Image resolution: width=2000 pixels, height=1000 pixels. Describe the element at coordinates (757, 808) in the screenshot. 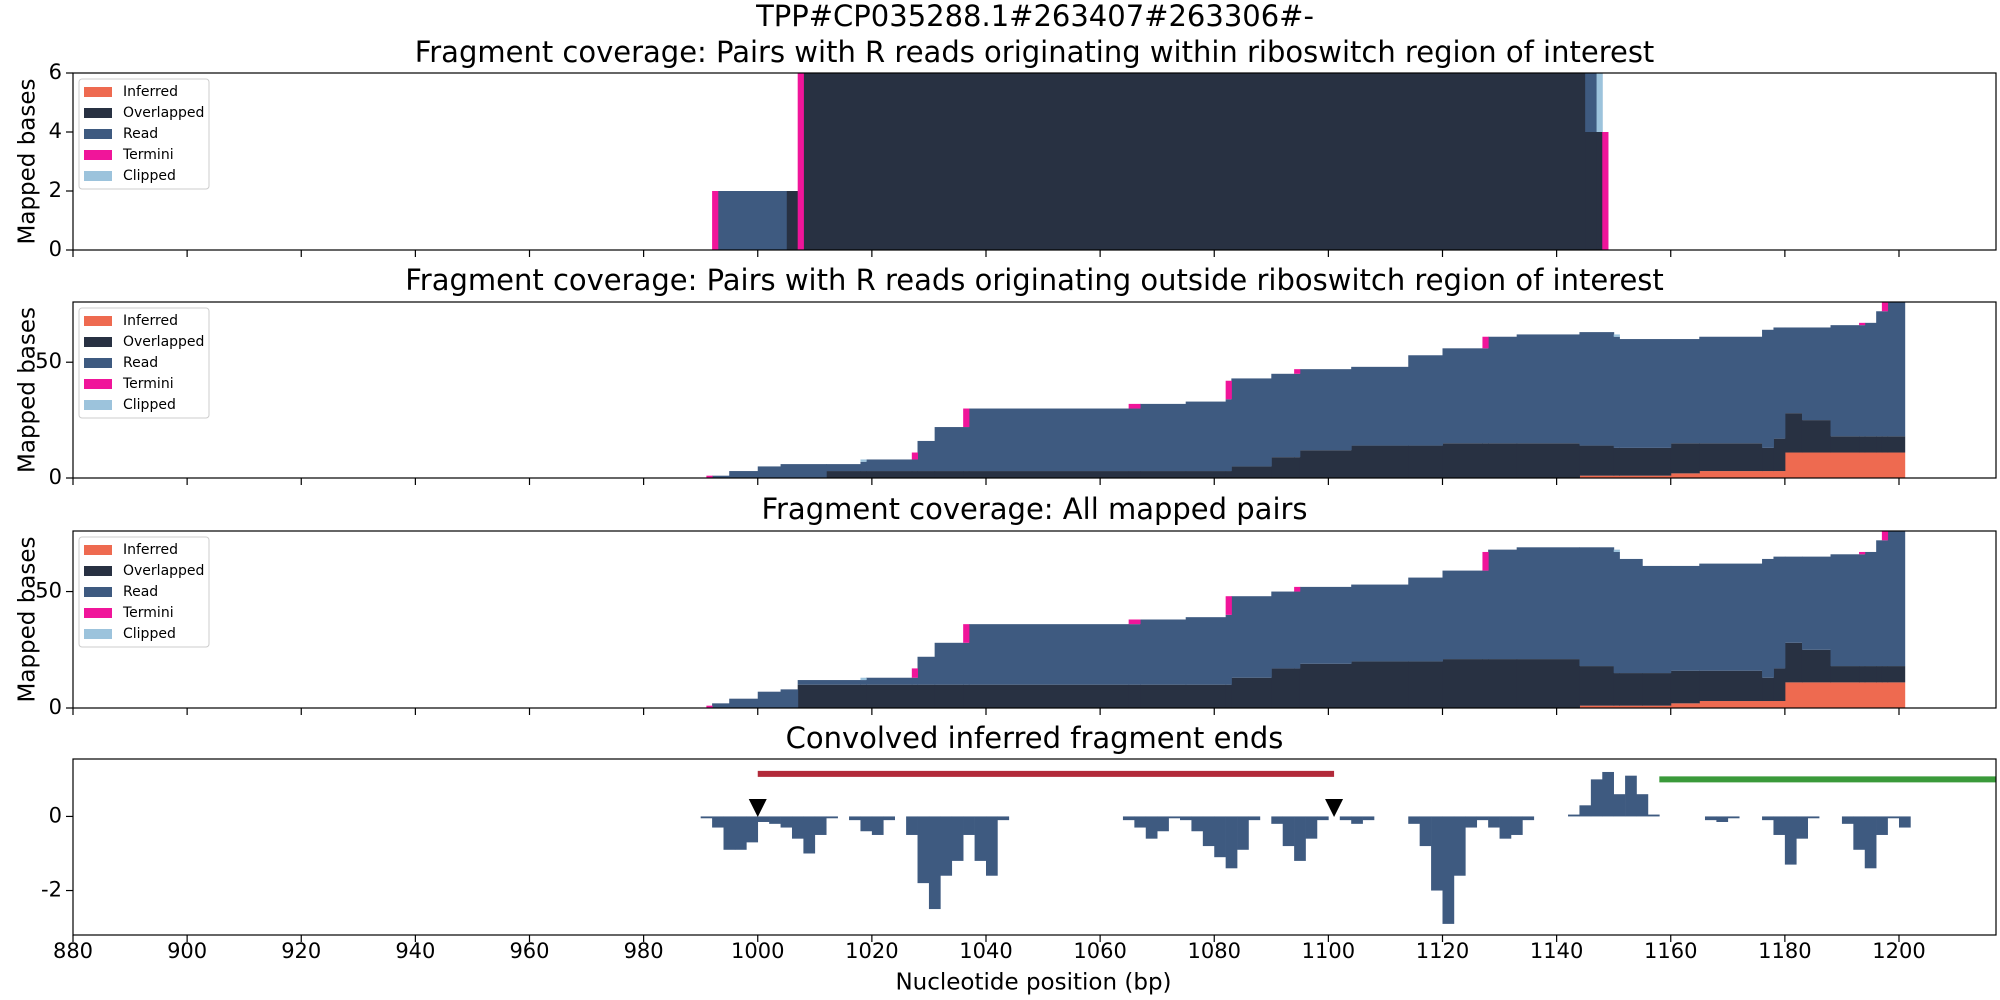

I see `marker-triangle` at that location.